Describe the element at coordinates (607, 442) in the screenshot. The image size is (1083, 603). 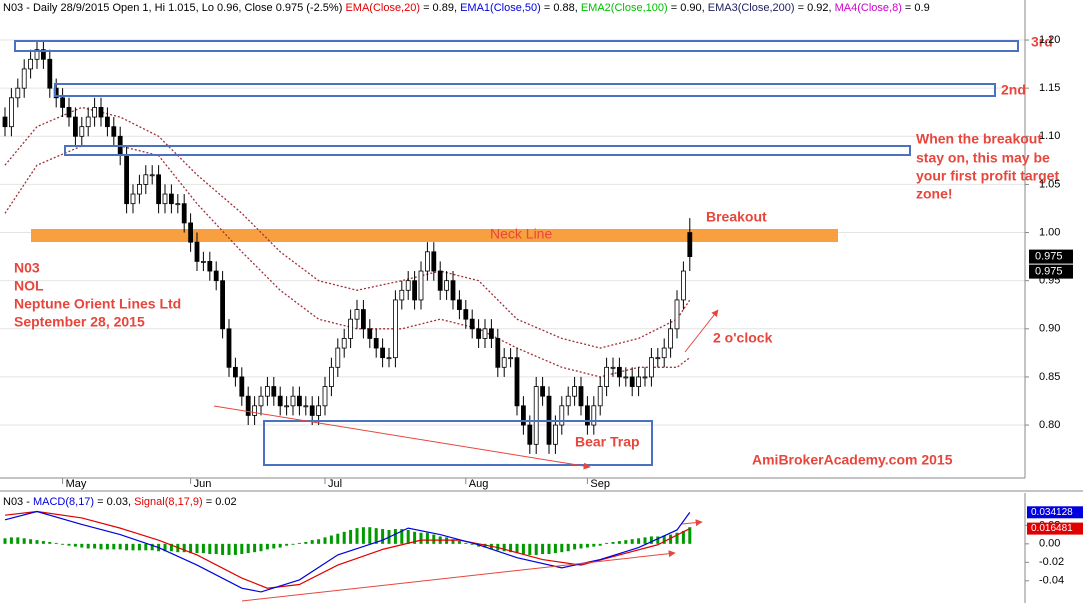
I see `annotation: Bear Trap` at that location.